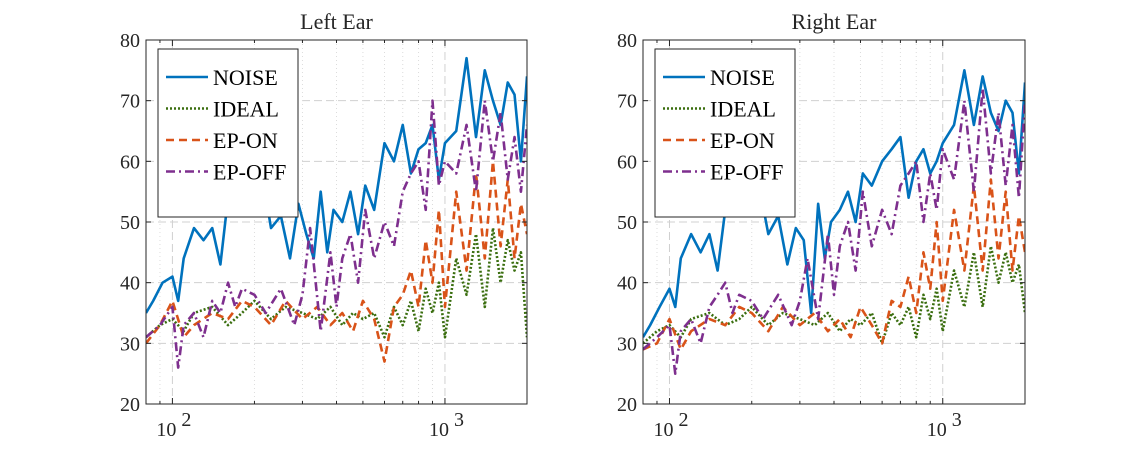 This screenshot has height=454, width=1134. I want to click on series-line-ep-on, so click(834, 264).